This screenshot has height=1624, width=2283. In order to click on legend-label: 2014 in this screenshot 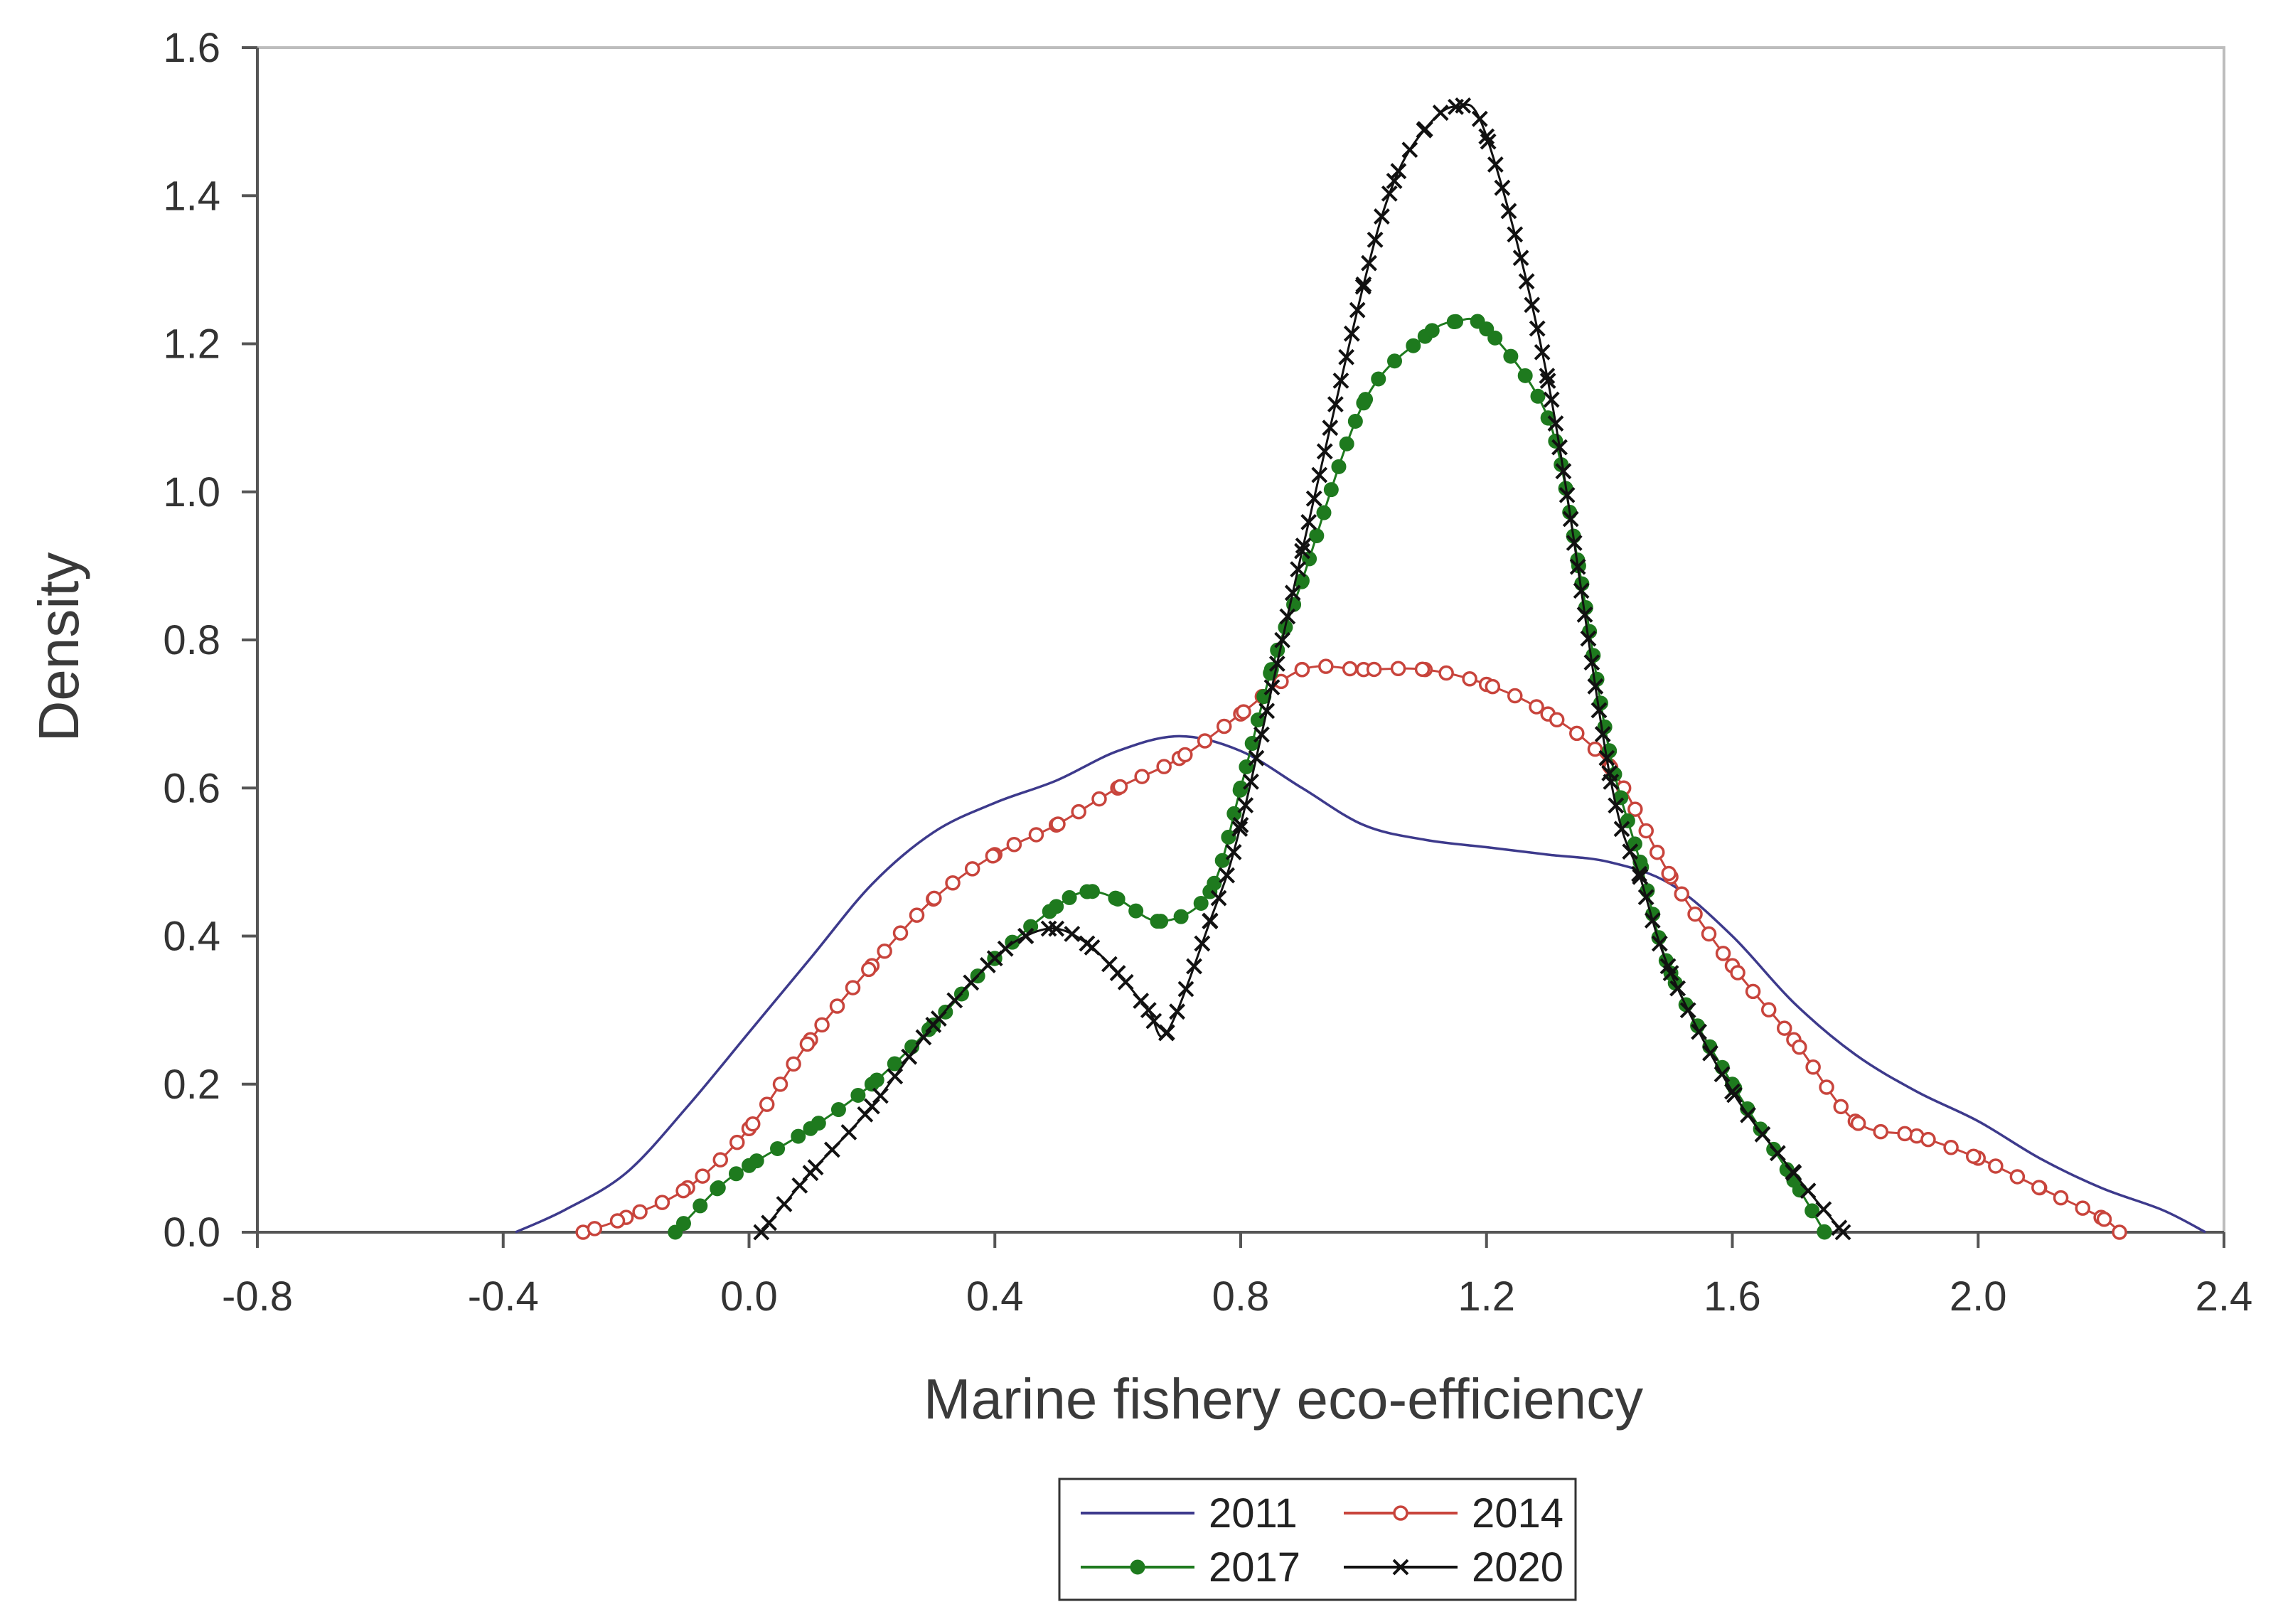, I will do `click(1518, 1514)`.